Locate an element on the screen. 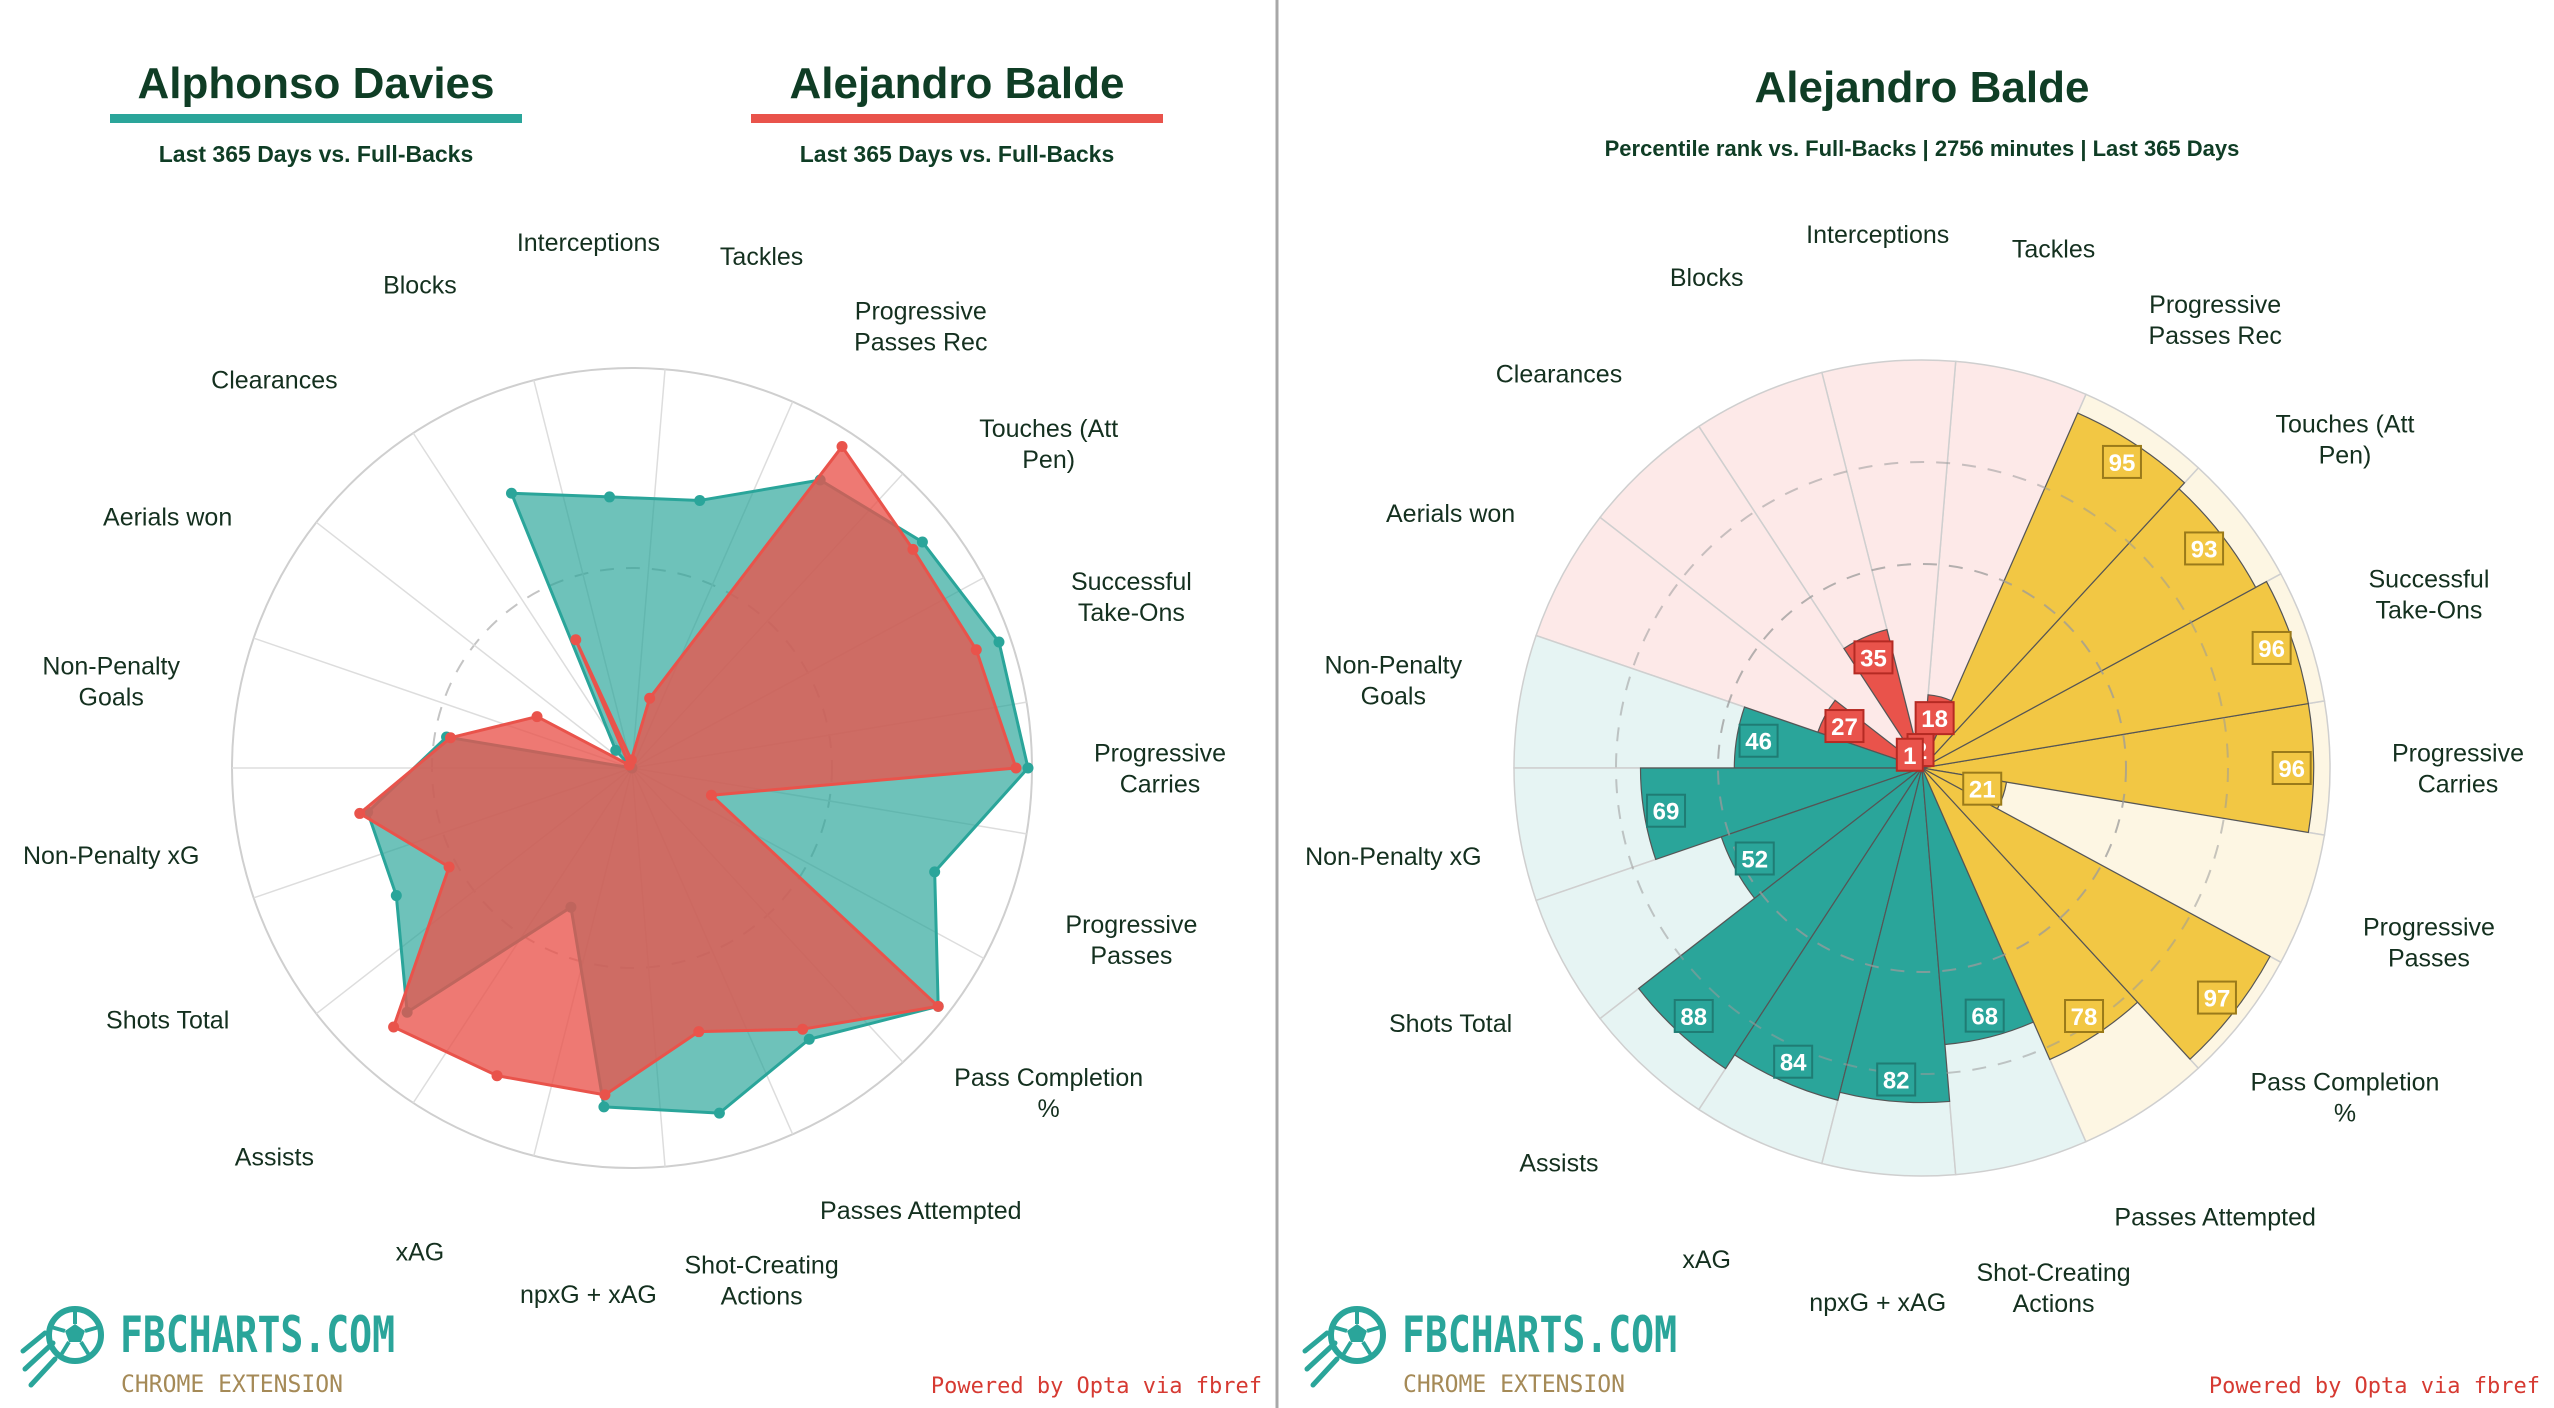  polar-bar-successful-take-ons is located at coordinates (2115, 674).